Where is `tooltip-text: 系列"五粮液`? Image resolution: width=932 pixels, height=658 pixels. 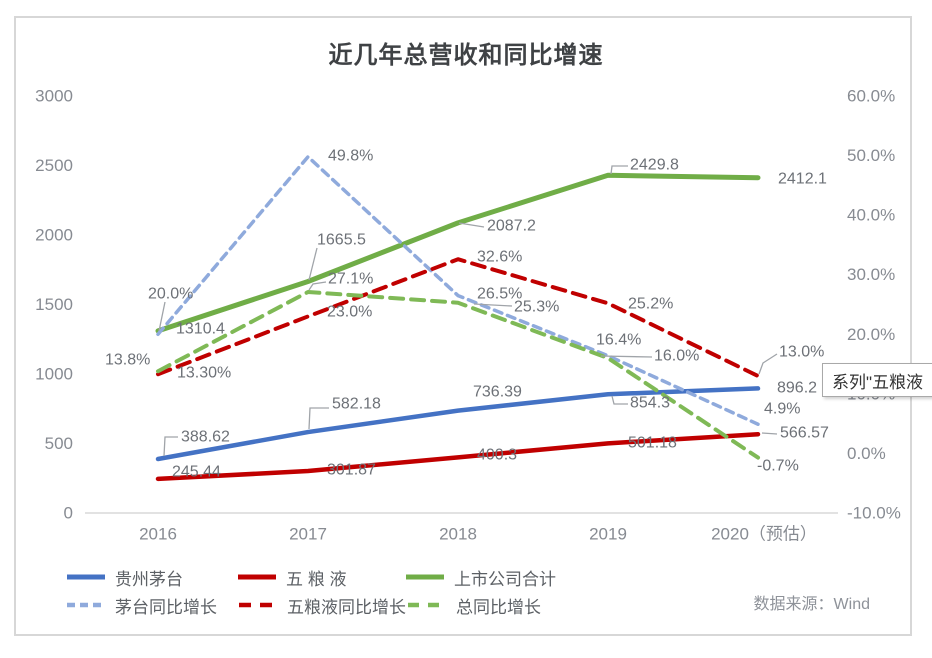 tooltip-text: 系列"五粮液 is located at coordinates (878, 382).